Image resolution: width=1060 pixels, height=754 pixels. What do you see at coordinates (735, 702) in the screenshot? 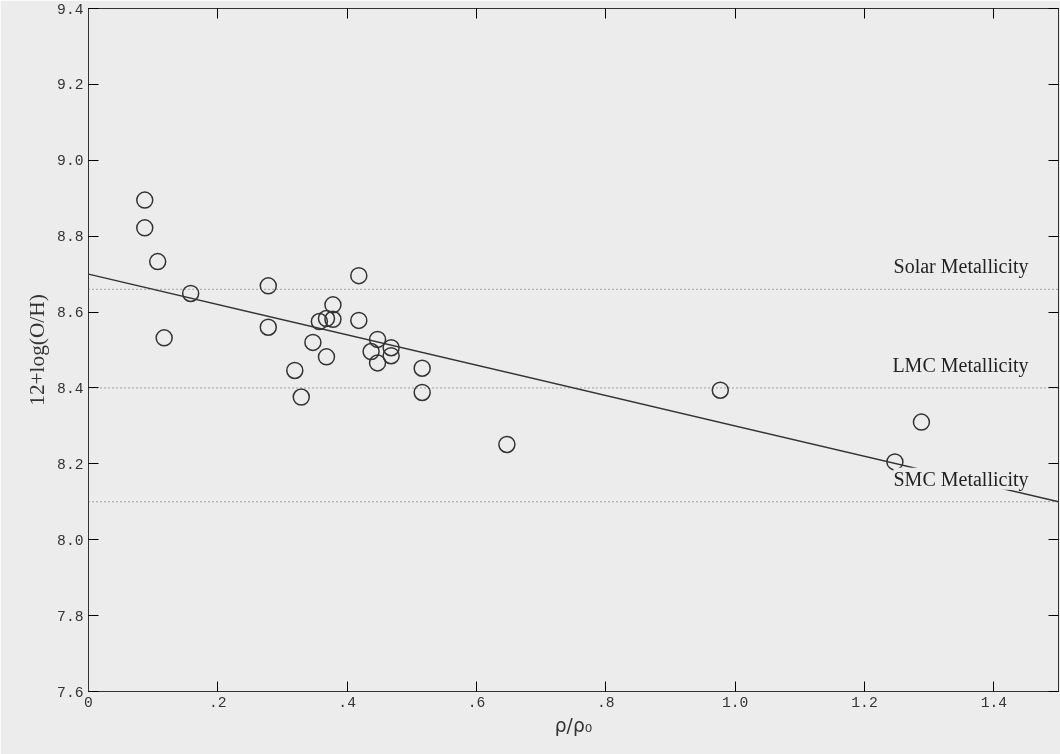
I see `x-tick-label: 1.0` at bounding box center [735, 702].